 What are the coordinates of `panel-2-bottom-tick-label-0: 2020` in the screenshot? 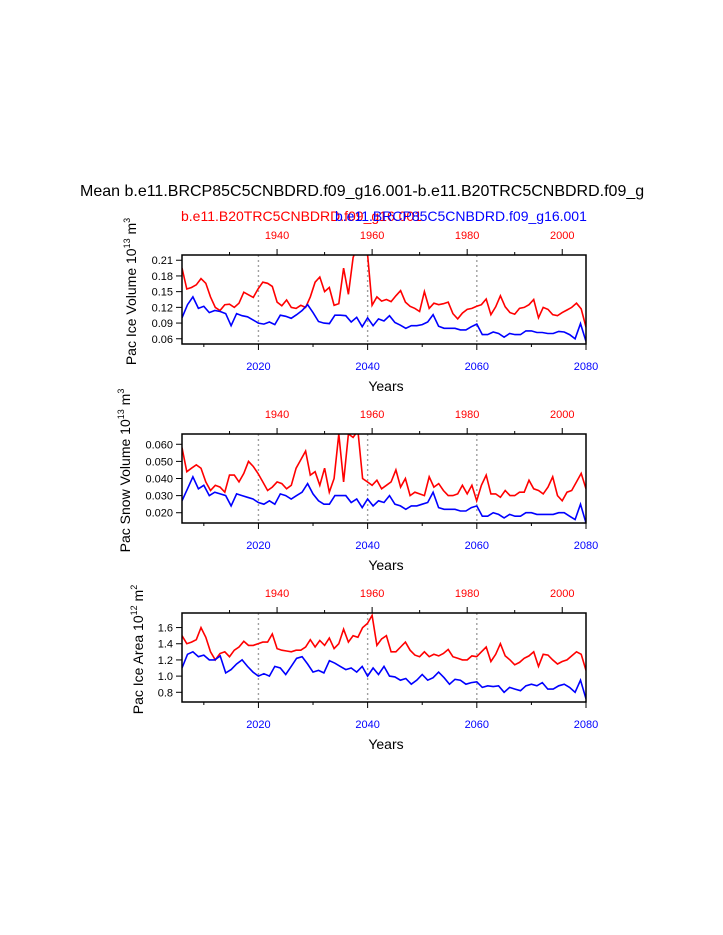 It's located at (258, 546).